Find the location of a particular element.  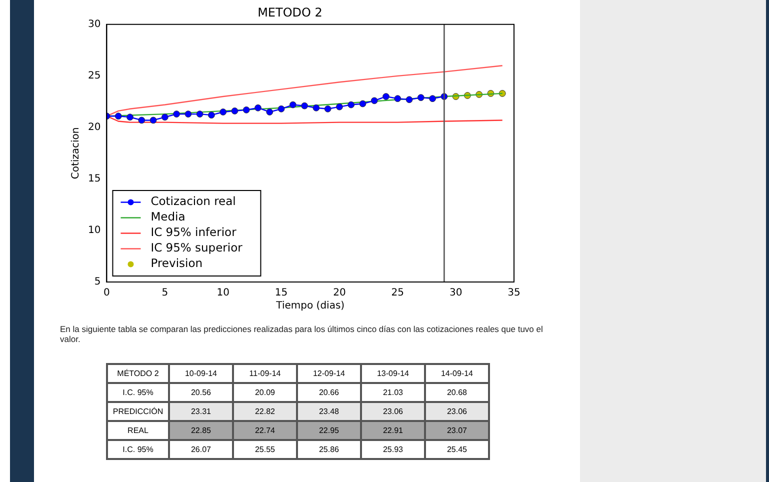

text: 22.74 is located at coordinates (265, 430).